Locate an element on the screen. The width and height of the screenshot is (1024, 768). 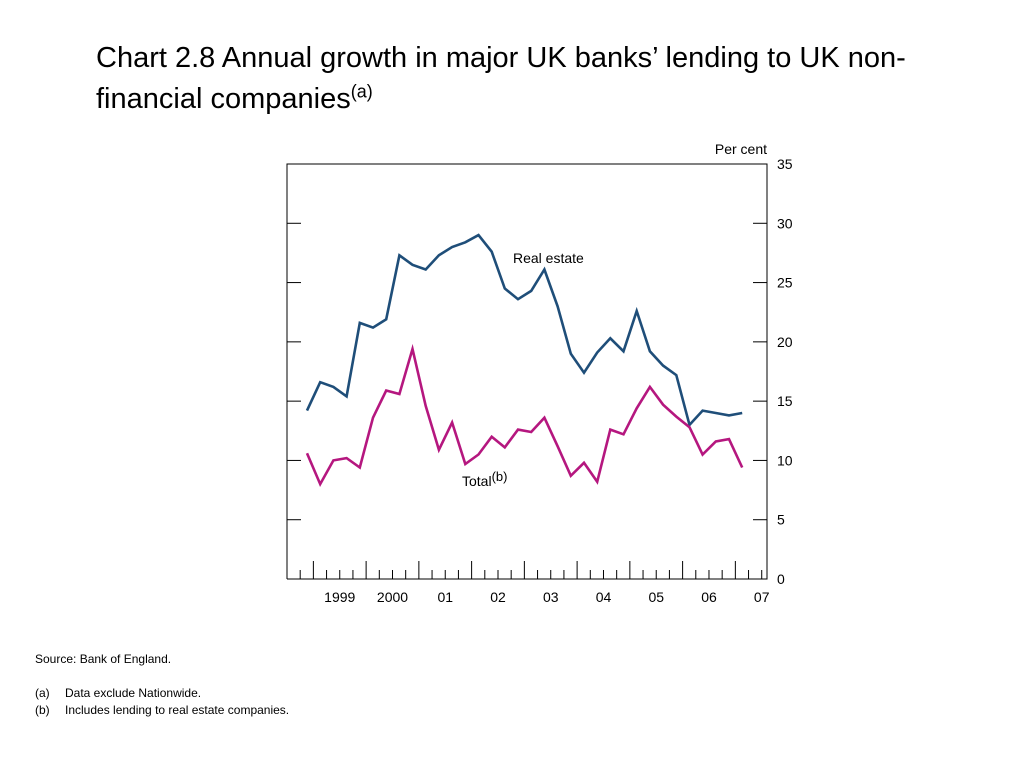
y-tick-label: 10 is located at coordinates (785, 460).